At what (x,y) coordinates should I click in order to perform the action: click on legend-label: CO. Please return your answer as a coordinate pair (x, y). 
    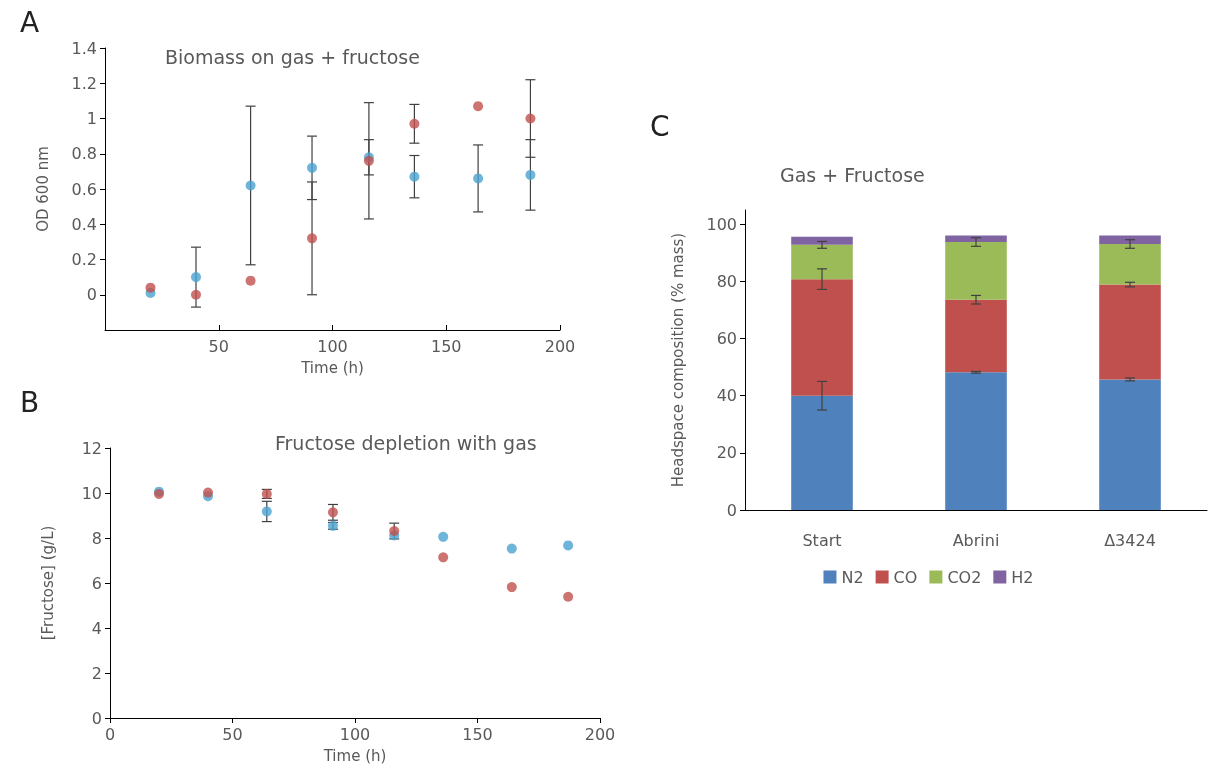
    Looking at the image, I should click on (905, 577).